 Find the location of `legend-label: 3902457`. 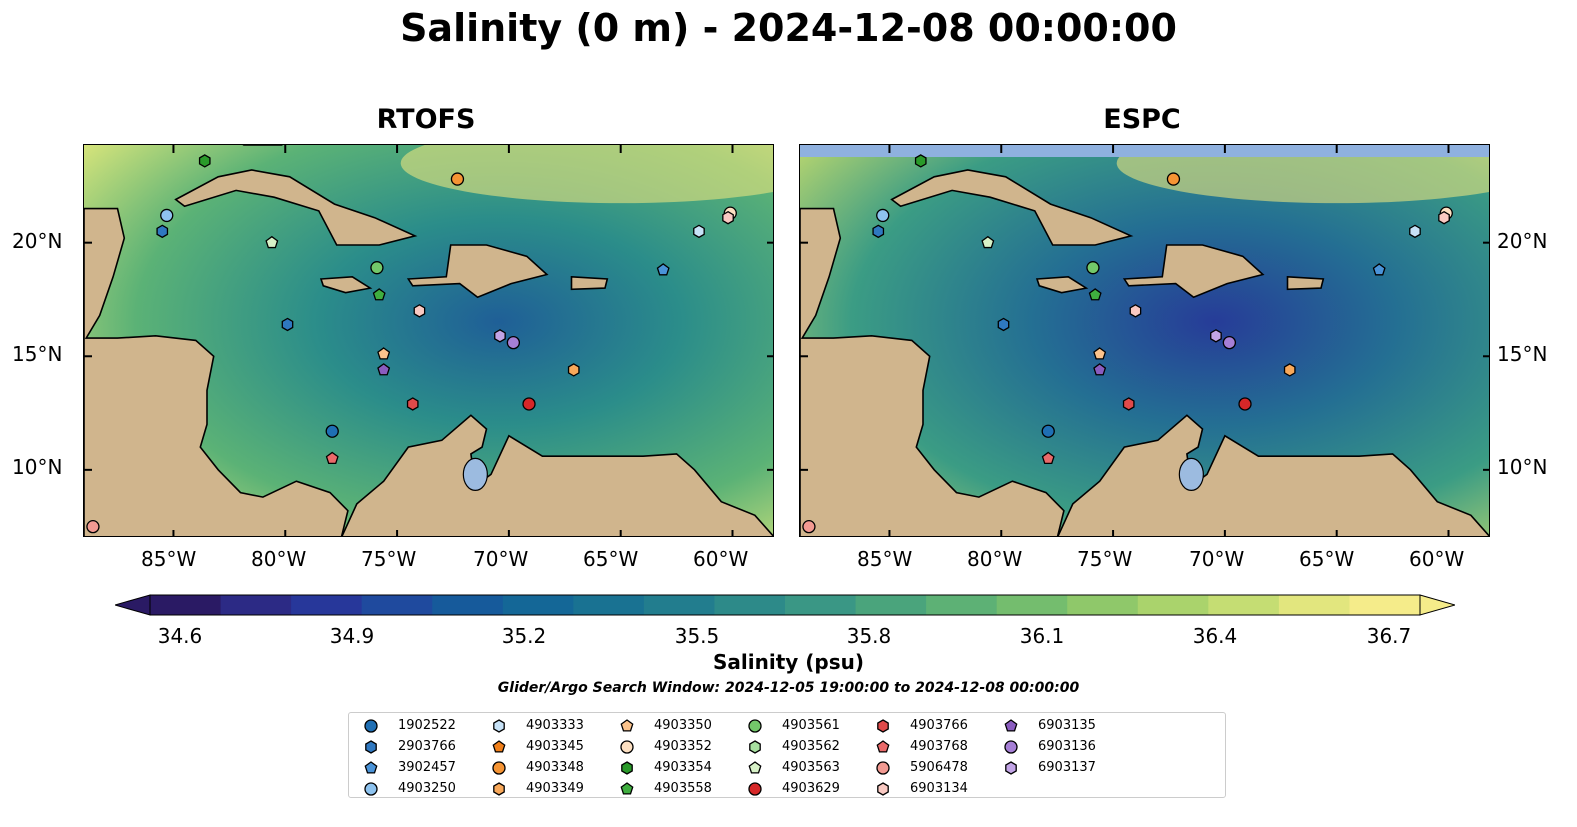

legend-label: 3902457 is located at coordinates (427, 767).